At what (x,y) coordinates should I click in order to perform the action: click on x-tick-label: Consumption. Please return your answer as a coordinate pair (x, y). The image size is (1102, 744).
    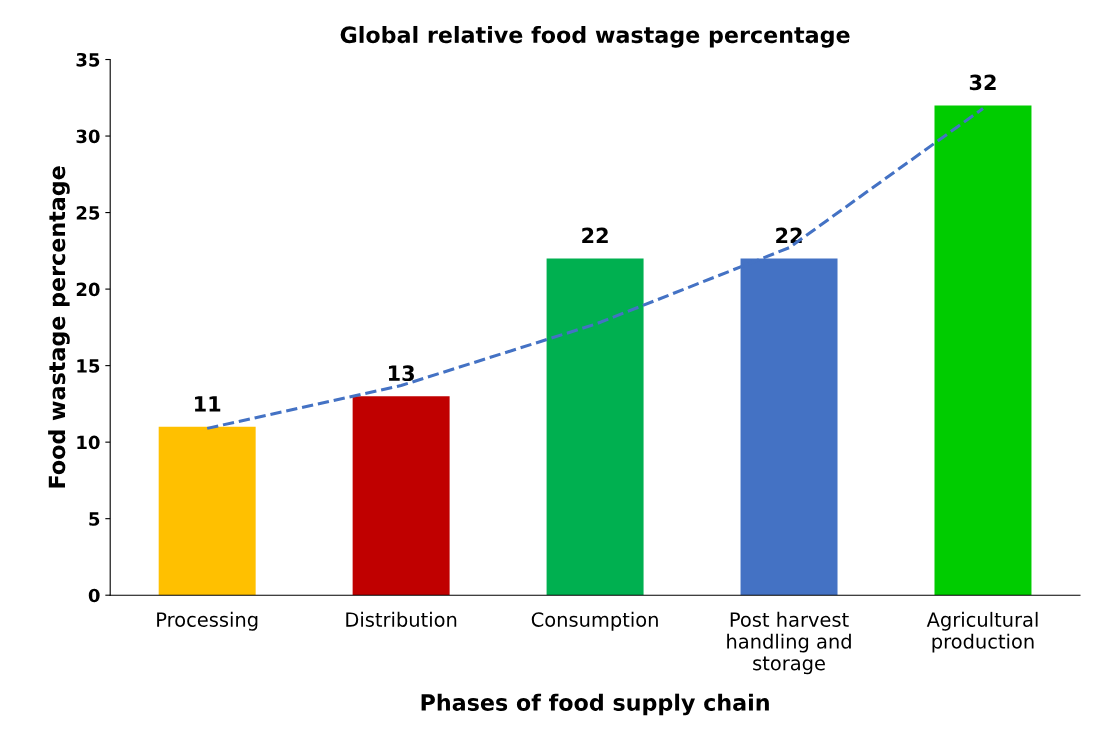
    Looking at the image, I should click on (594, 621).